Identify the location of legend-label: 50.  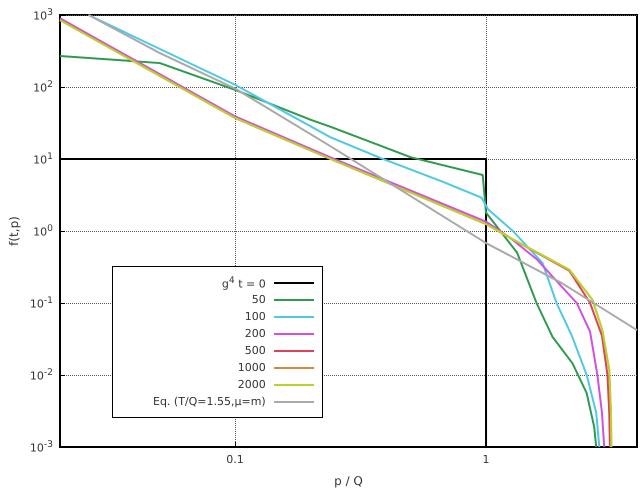
(259, 299).